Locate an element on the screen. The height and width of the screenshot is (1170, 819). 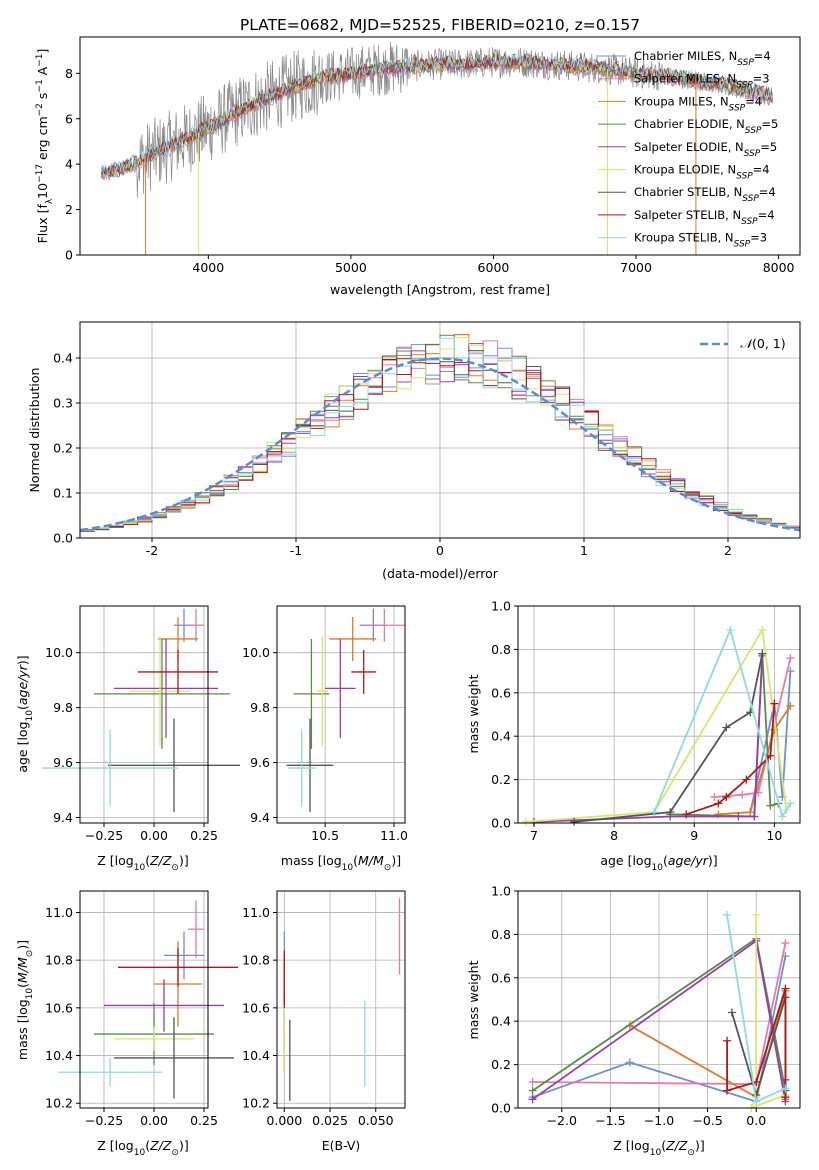
x-tick-label: 5000 is located at coordinates (351, 267).